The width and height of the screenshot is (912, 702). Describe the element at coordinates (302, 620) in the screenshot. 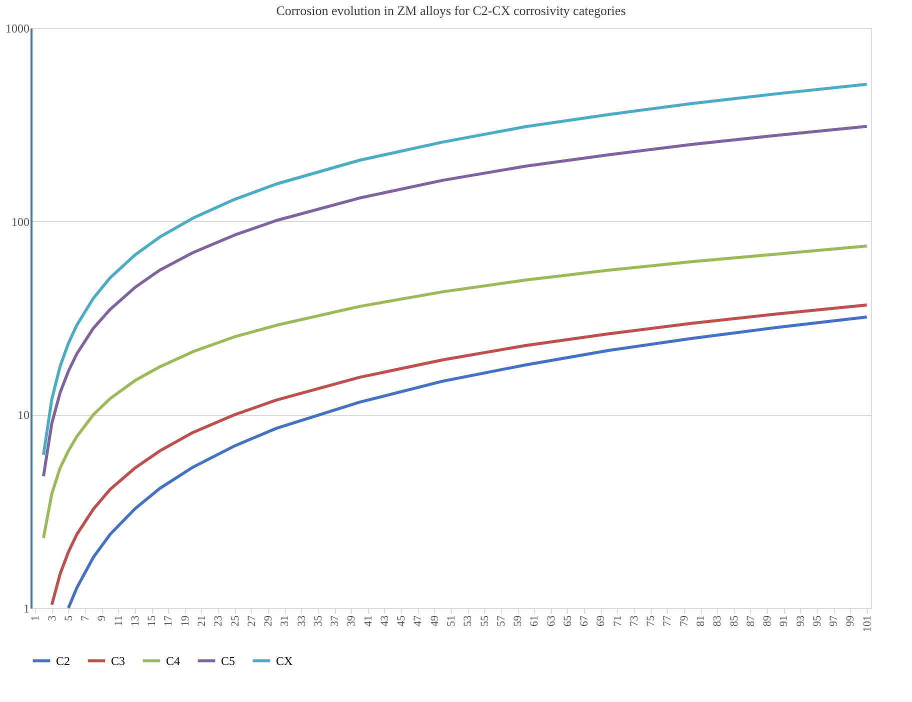

I see `x-tick-label: 33` at that location.